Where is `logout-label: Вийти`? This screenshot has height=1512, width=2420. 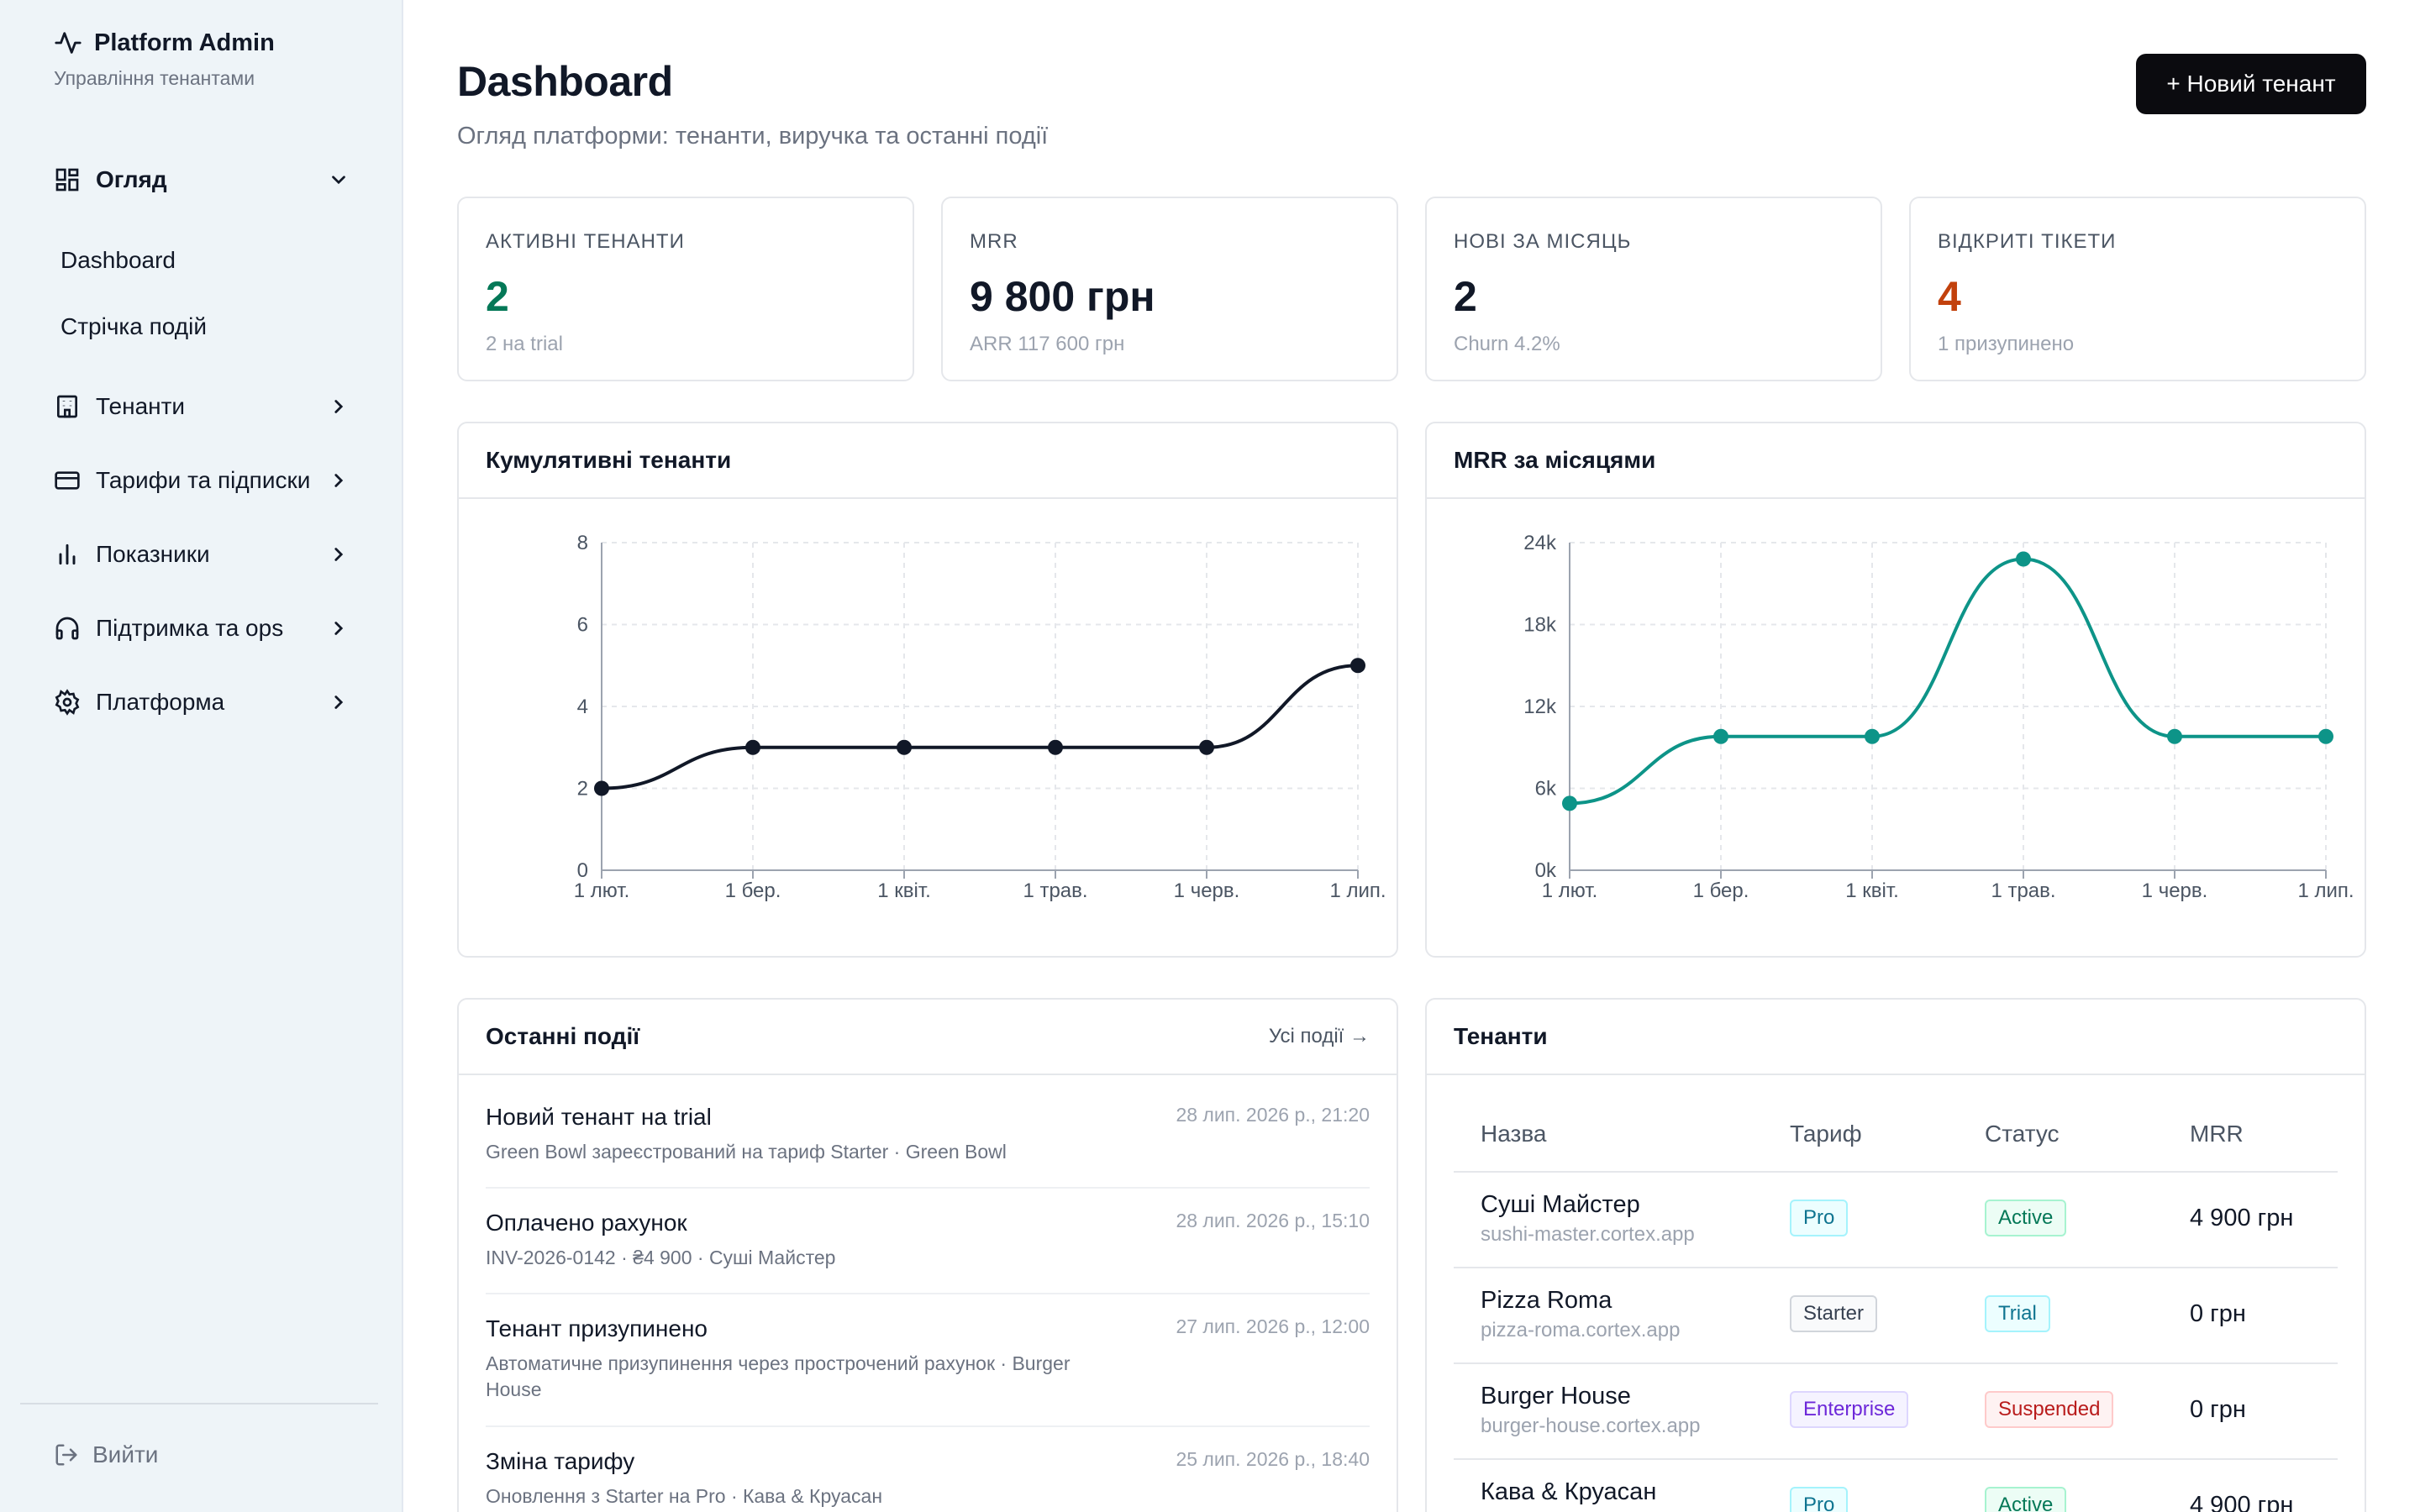 logout-label: Вийти is located at coordinates (125, 1454).